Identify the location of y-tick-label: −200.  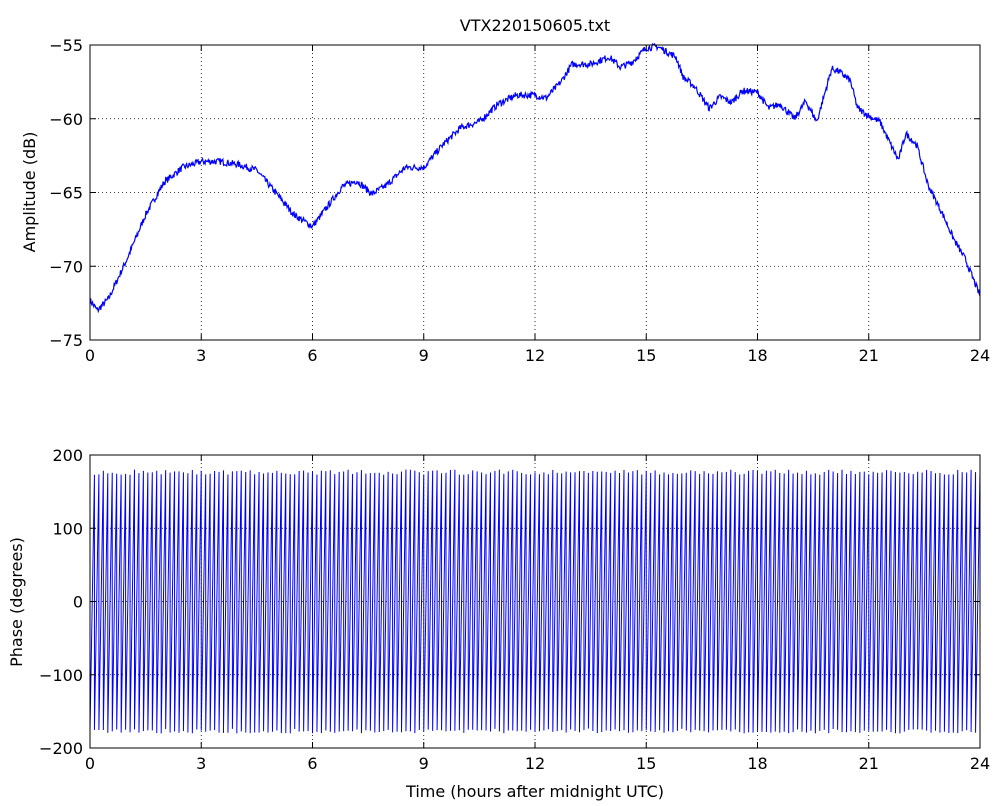
(61, 748).